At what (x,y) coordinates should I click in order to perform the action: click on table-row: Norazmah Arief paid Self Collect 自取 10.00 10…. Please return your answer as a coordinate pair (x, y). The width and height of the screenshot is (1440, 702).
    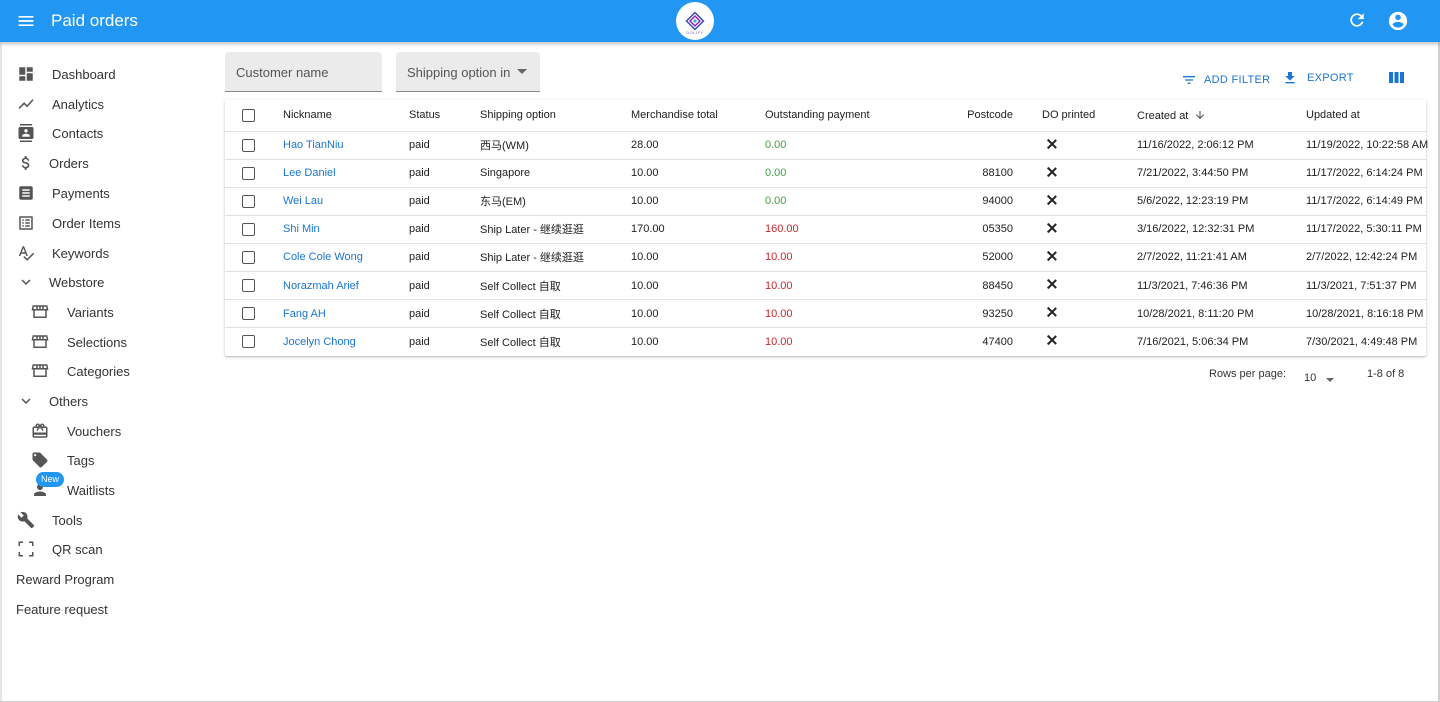
    Looking at the image, I should click on (825, 286).